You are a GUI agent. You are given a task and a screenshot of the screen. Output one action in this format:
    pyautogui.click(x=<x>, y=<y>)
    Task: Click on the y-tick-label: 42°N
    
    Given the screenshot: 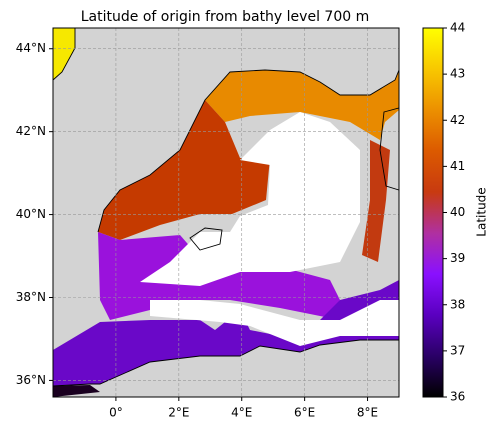 What is the action you would take?
    pyautogui.click(x=31, y=131)
    